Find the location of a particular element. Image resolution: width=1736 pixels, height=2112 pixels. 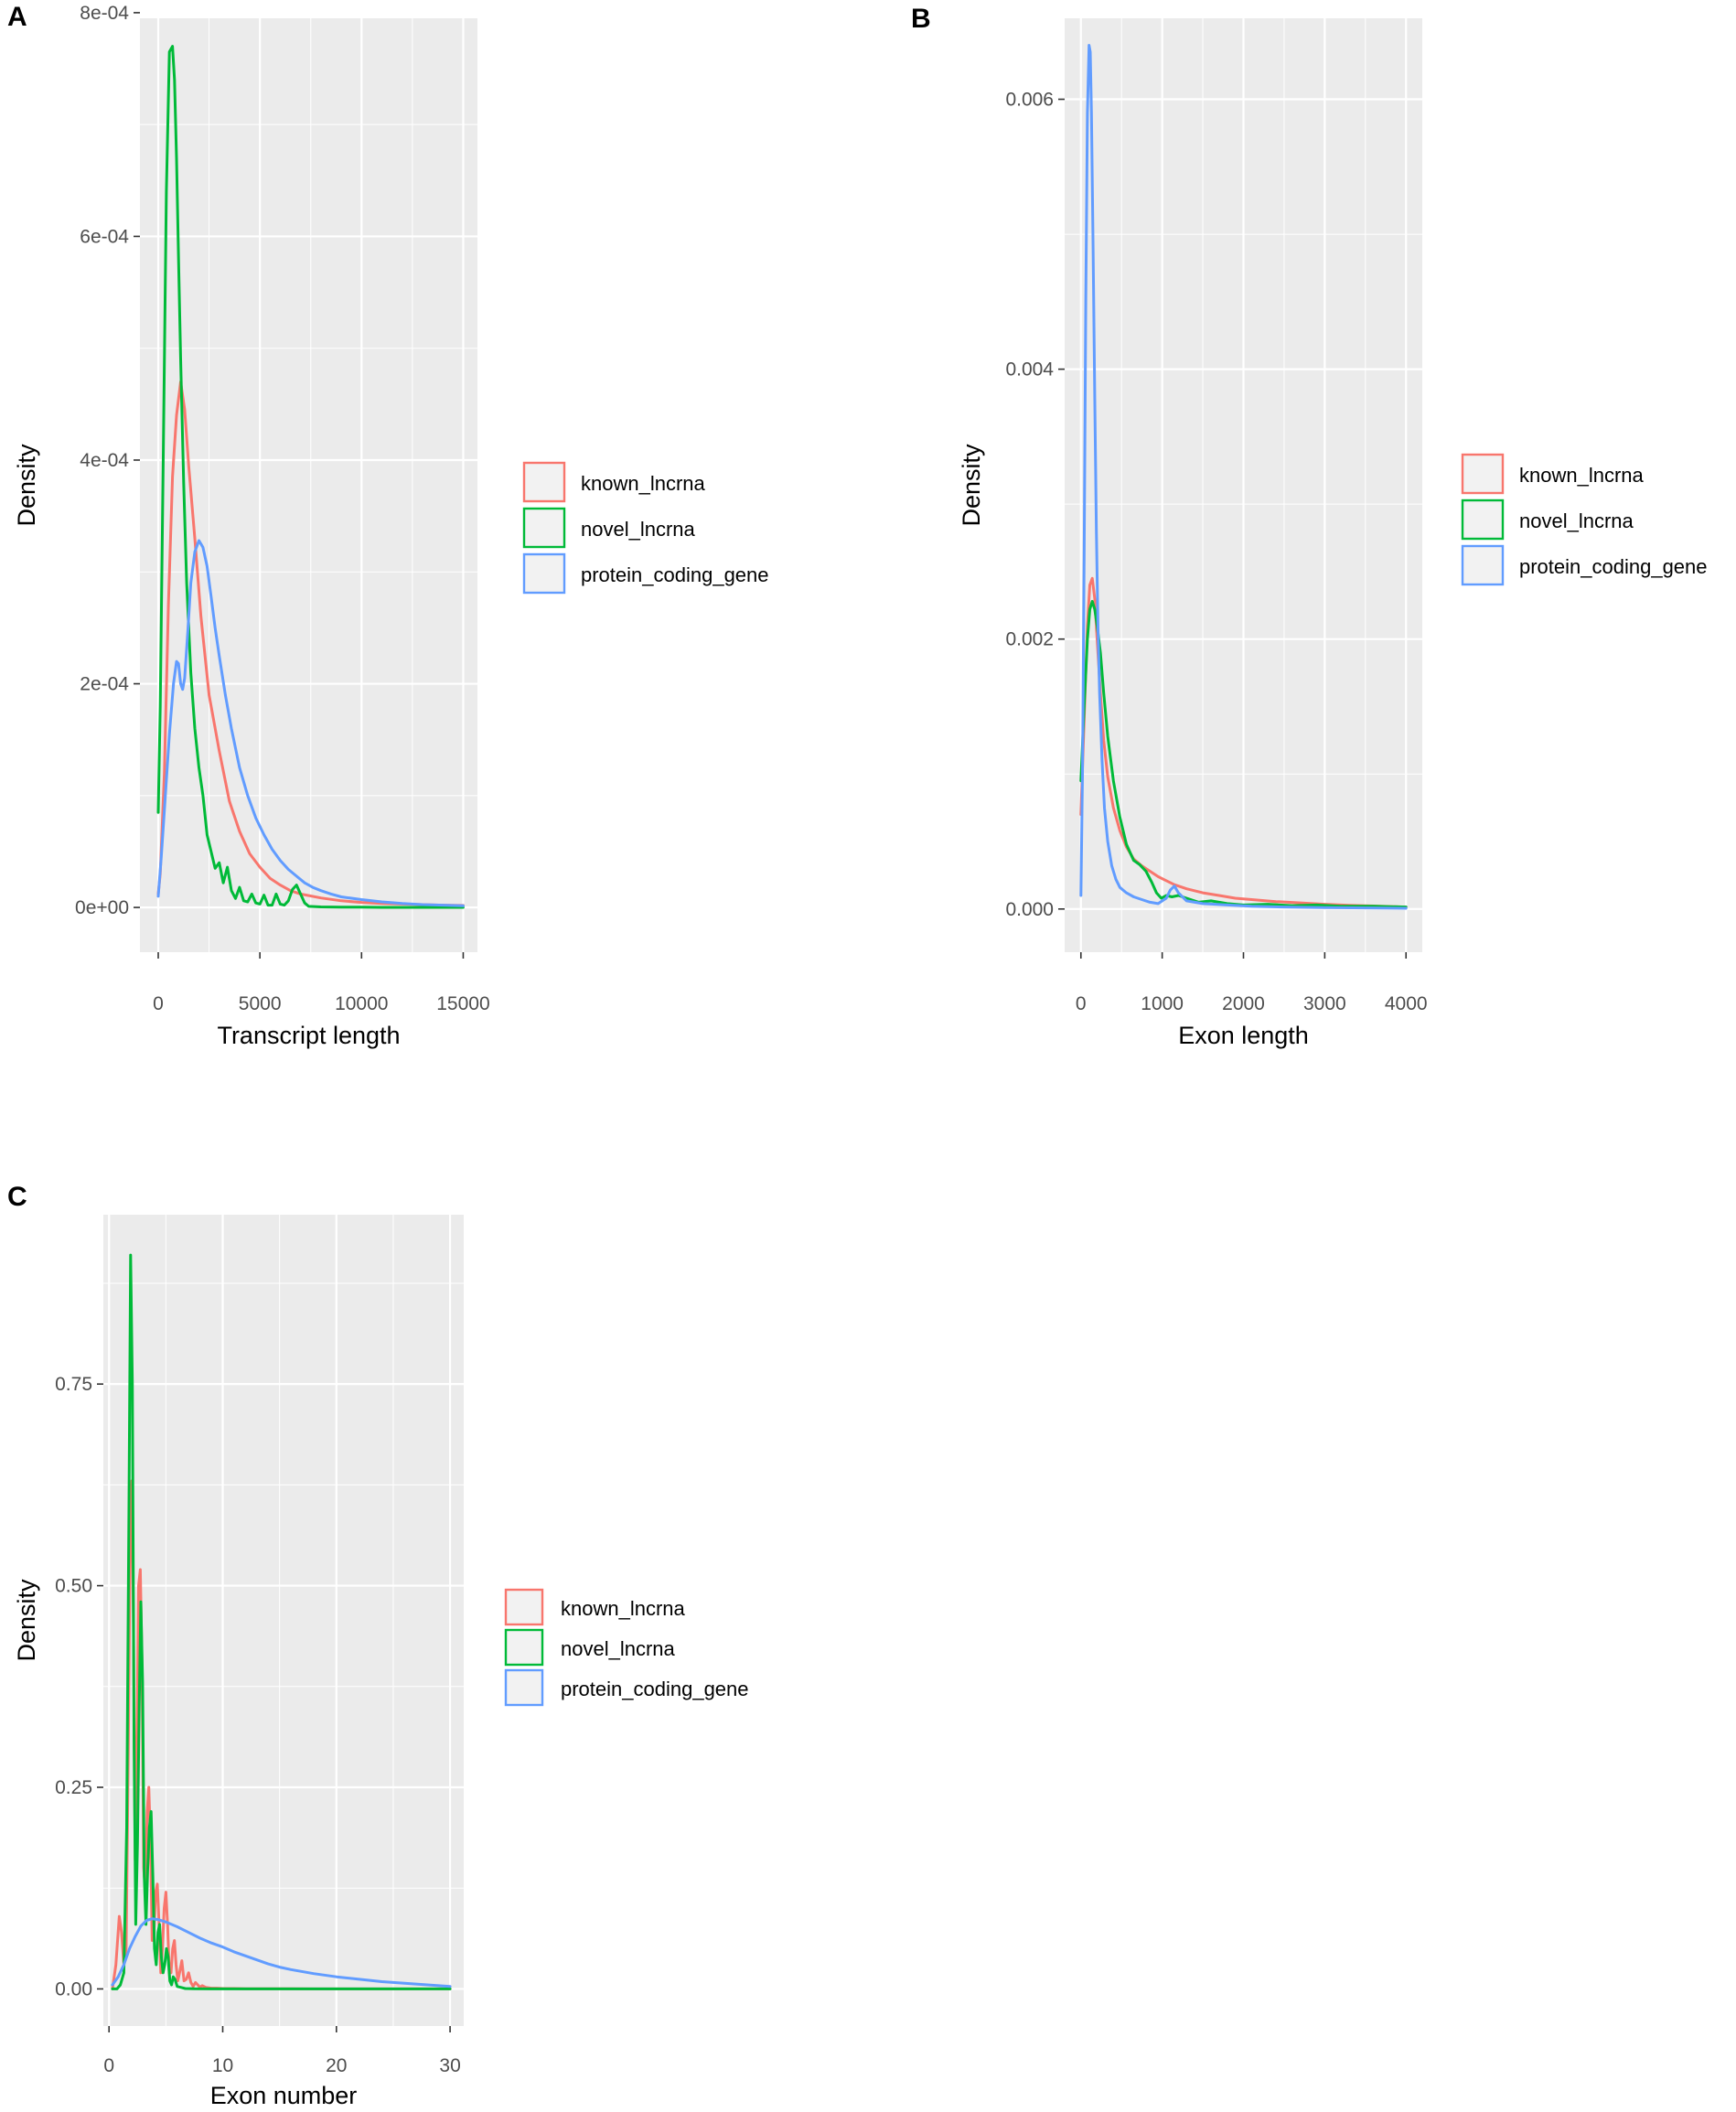

y-tick-label: 0.00 is located at coordinates (73, 1989).